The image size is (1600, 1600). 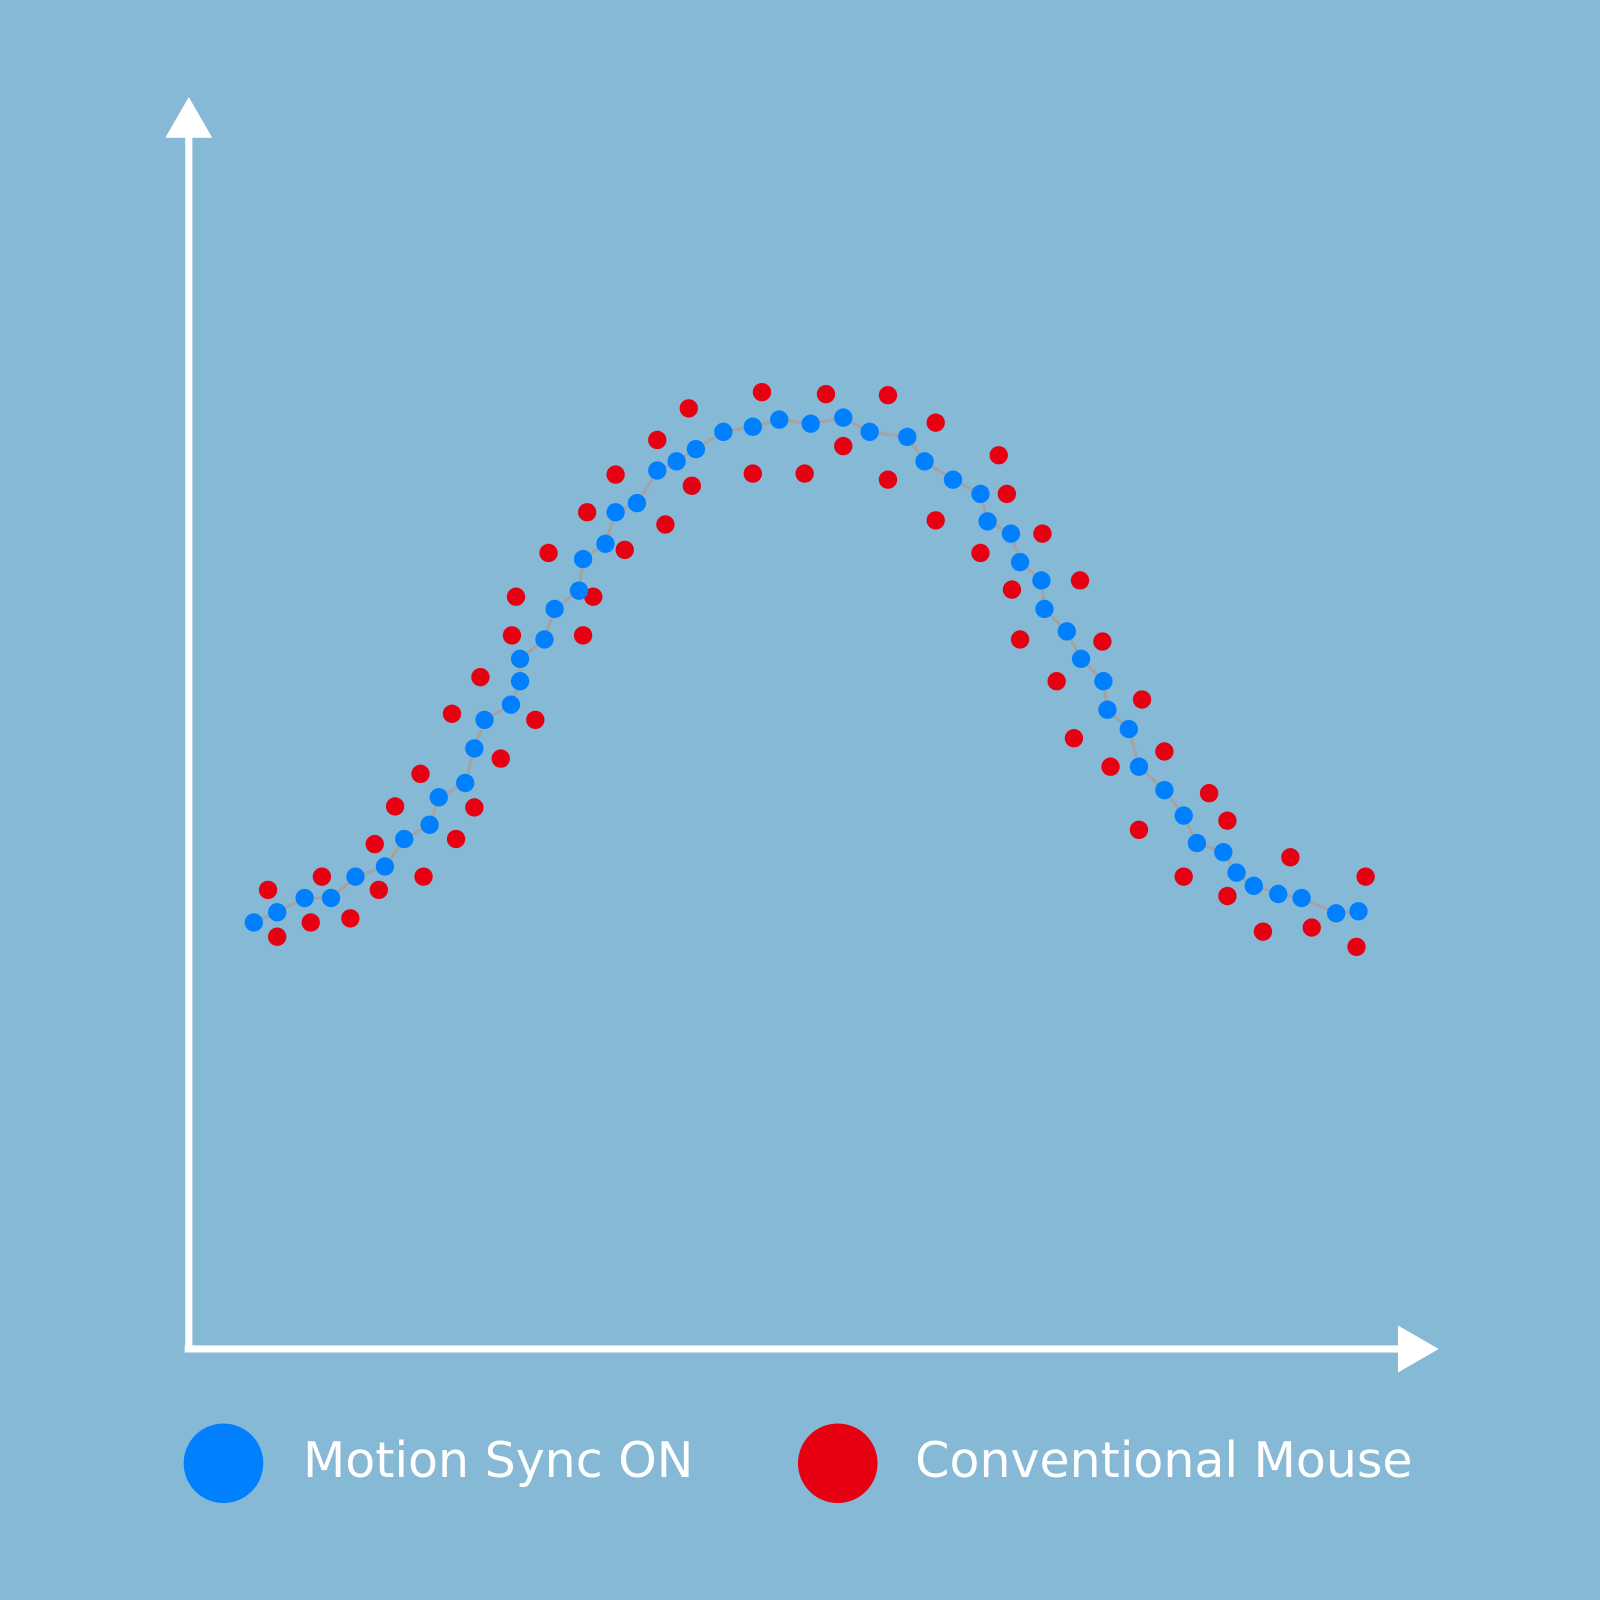 I want to click on legend-label: Conventional Mouse, so click(x=1163, y=1460).